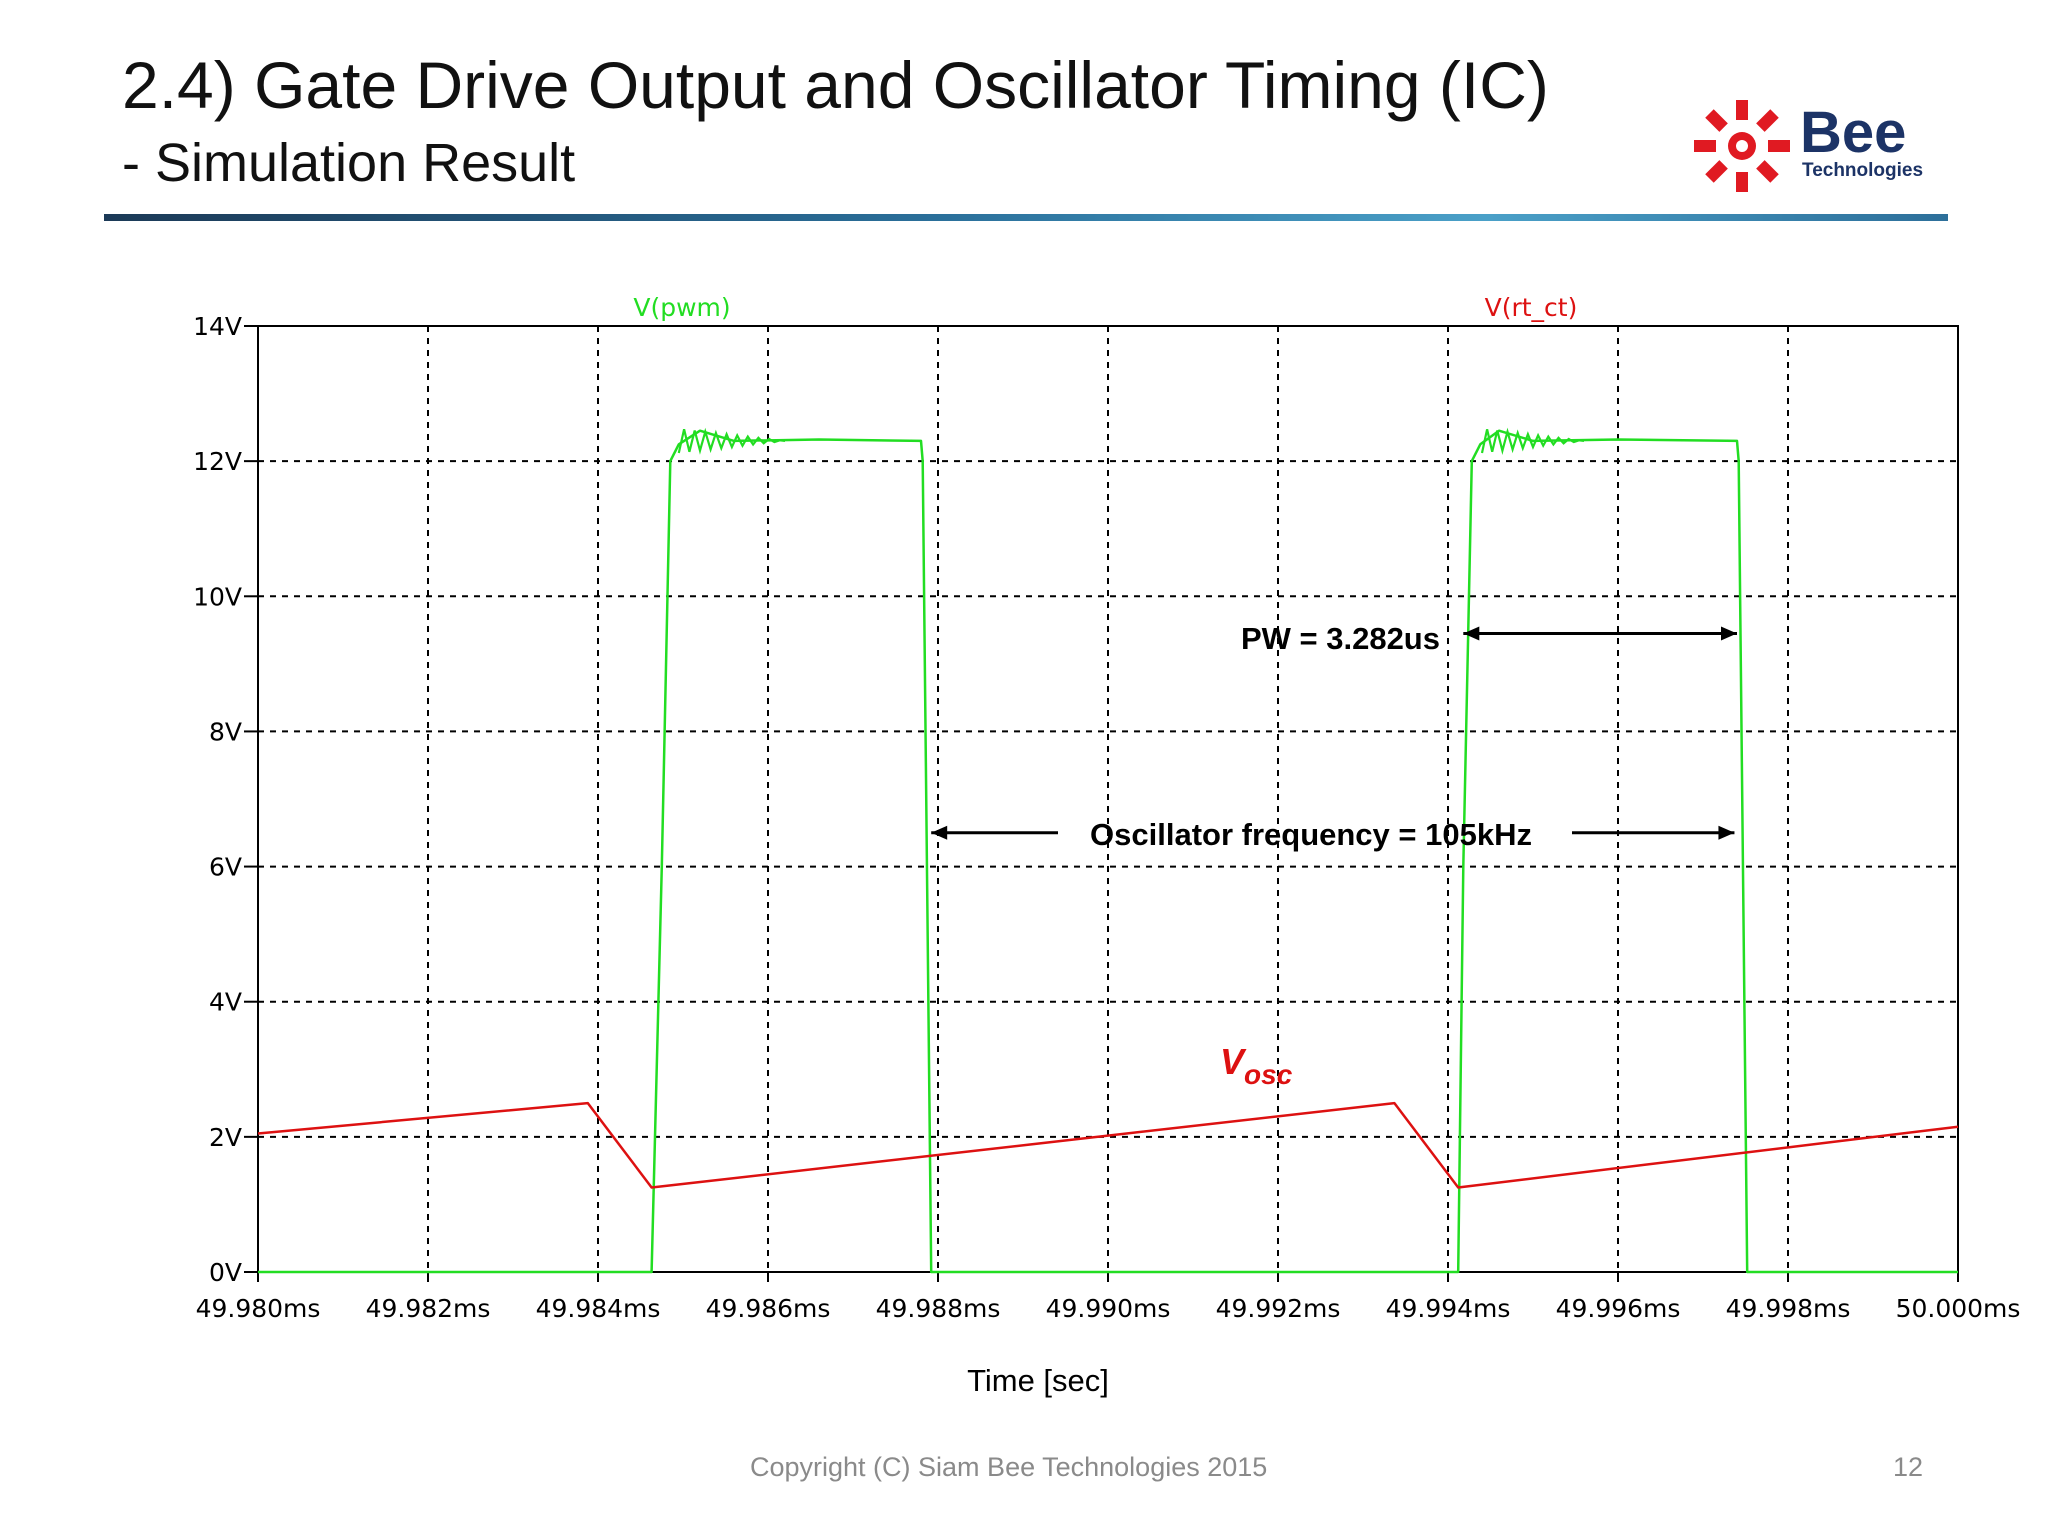  I want to click on vosc-label-main: V, so click(1233, 1061).